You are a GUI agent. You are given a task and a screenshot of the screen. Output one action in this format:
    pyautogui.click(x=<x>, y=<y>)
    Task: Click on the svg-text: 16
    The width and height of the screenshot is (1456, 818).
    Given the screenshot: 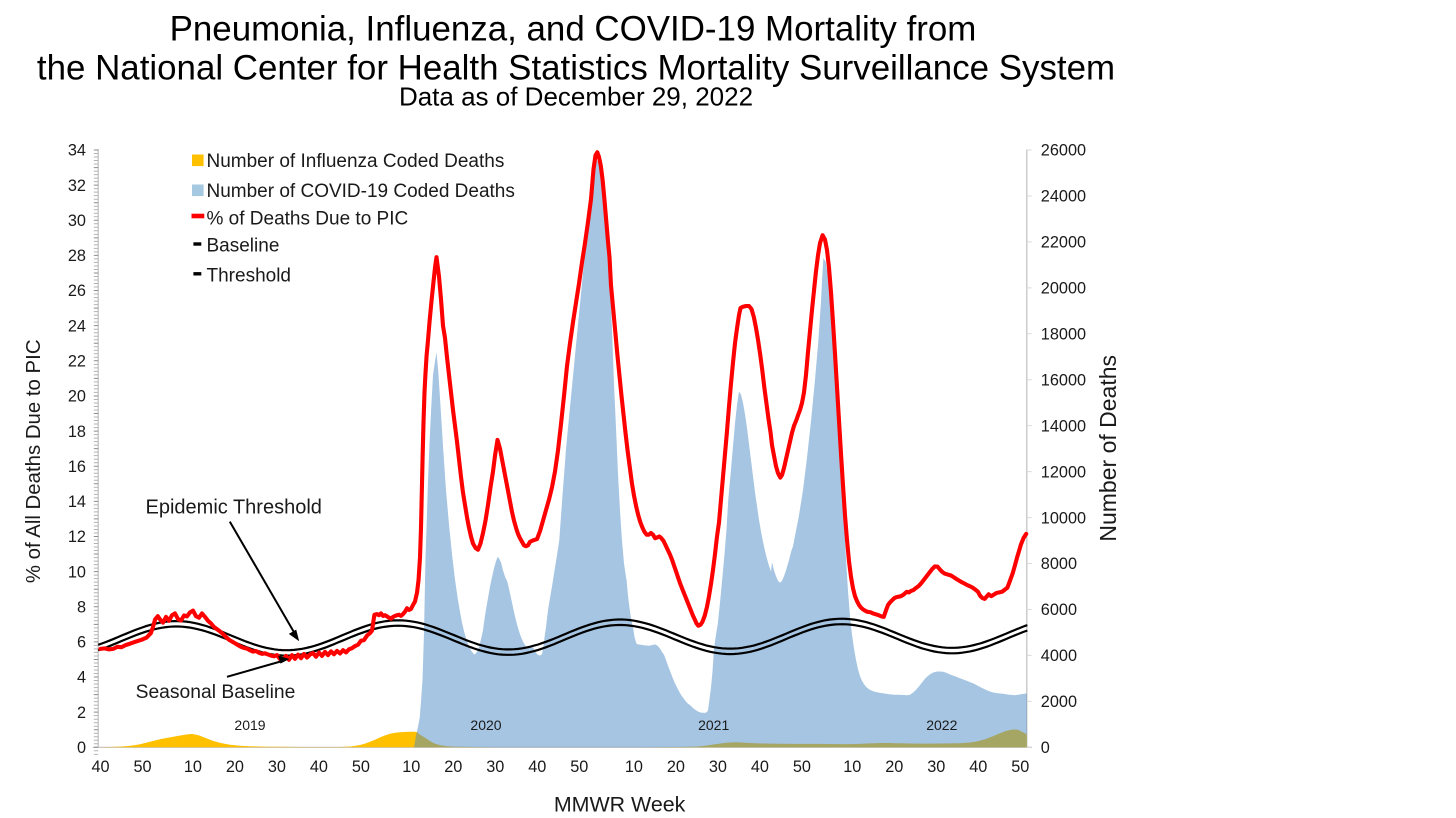 What is the action you would take?
    pyautogui.click(x=77, y=467)
    